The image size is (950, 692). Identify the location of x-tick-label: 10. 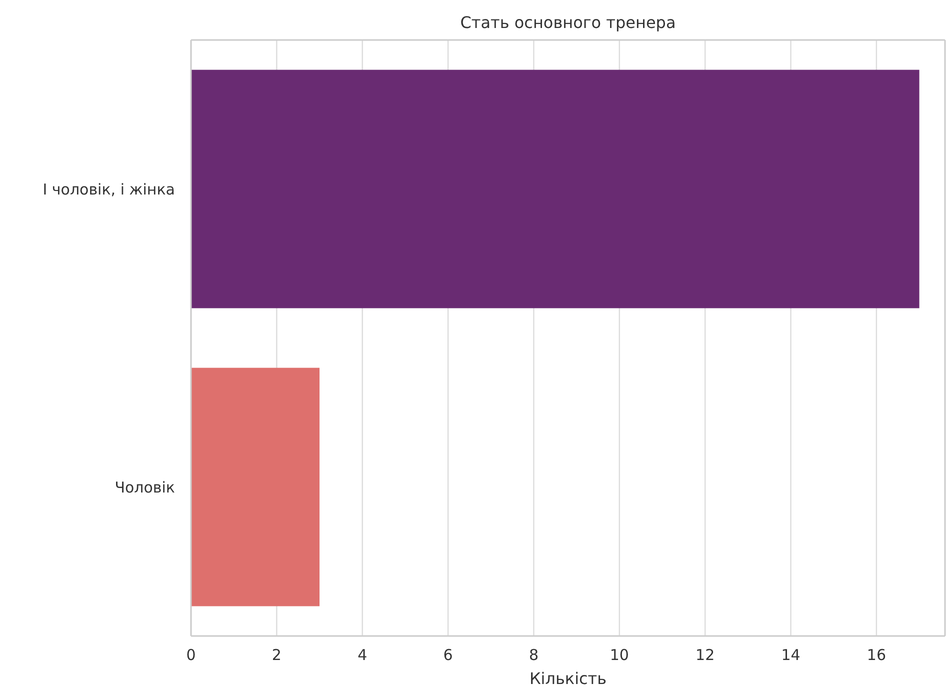
(619, 655).